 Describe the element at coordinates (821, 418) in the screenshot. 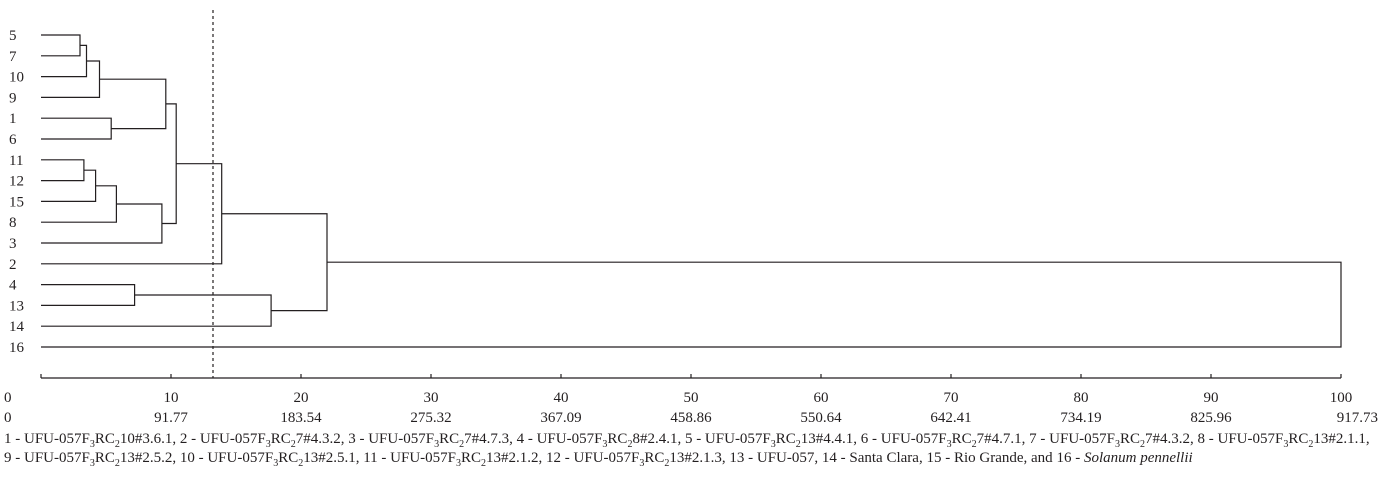

I see `tick-label-distance: 550.64` at that location.